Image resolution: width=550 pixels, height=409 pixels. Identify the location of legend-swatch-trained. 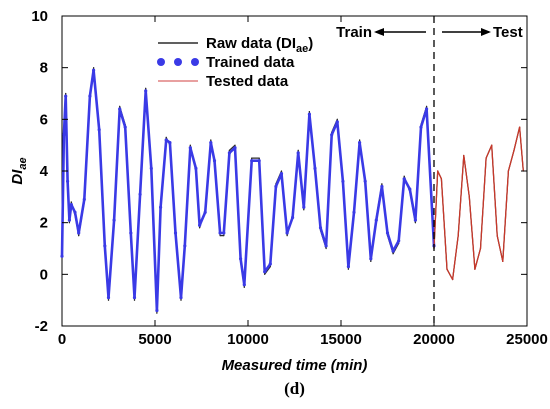
(178, 62).